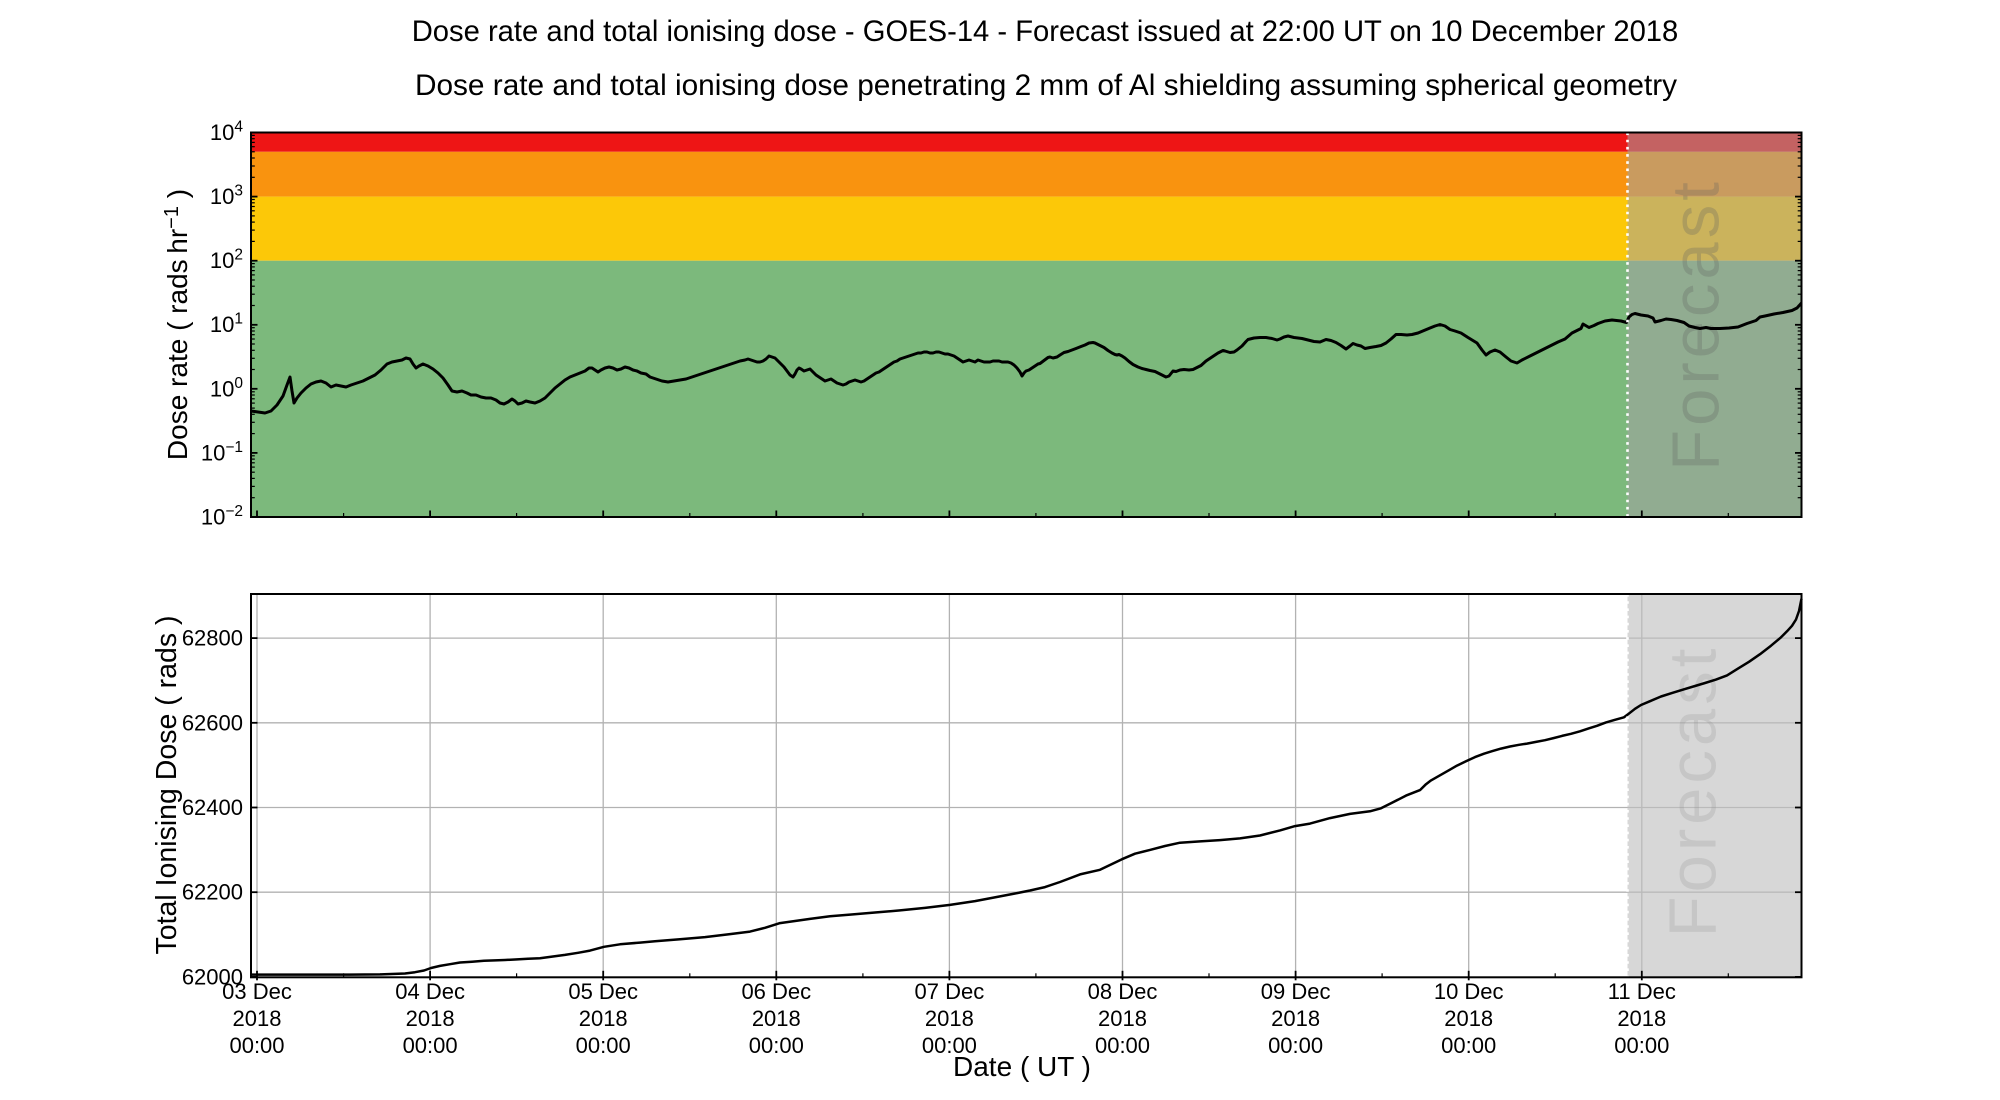 This screenshot has width=2000, height=1100. I want to click on svg-text: 10³, so click(226, 196).